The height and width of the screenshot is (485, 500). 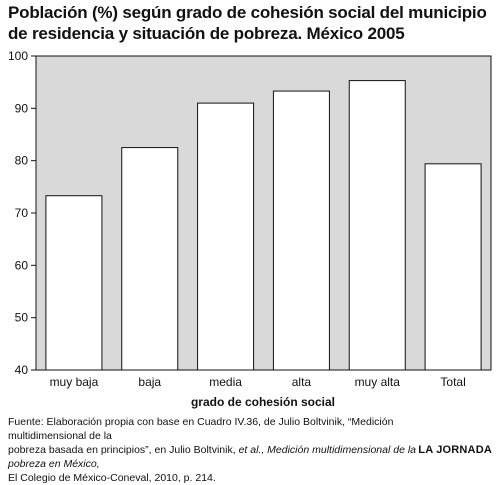 I want to click on x-axis: muy baja baja media alta muy alta Total, so click(x=258, y=382).